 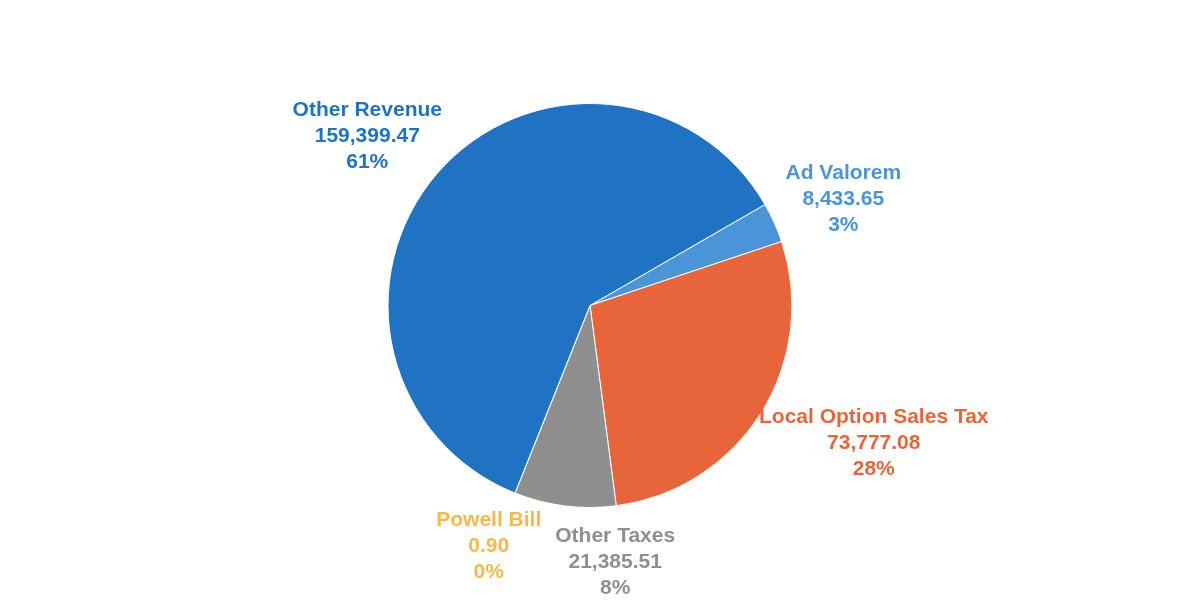 I want to click on slice-label: Other Taxes, so click(x=615, y=535).